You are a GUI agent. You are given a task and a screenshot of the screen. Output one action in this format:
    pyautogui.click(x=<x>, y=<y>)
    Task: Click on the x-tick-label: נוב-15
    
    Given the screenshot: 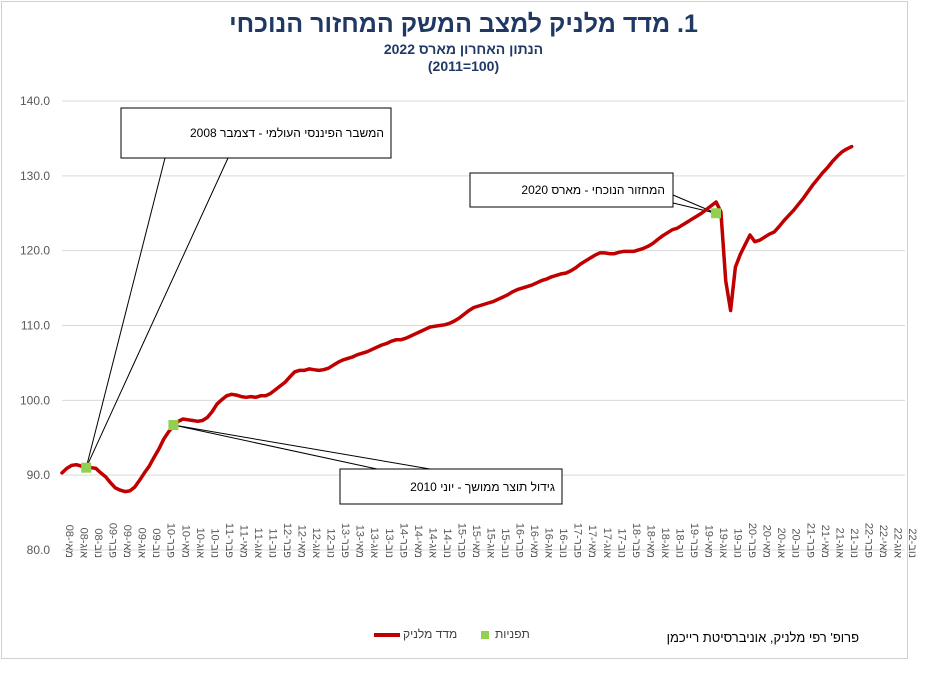 What is the action you would take?
    pyautogui.click(x=505, y=543)
    